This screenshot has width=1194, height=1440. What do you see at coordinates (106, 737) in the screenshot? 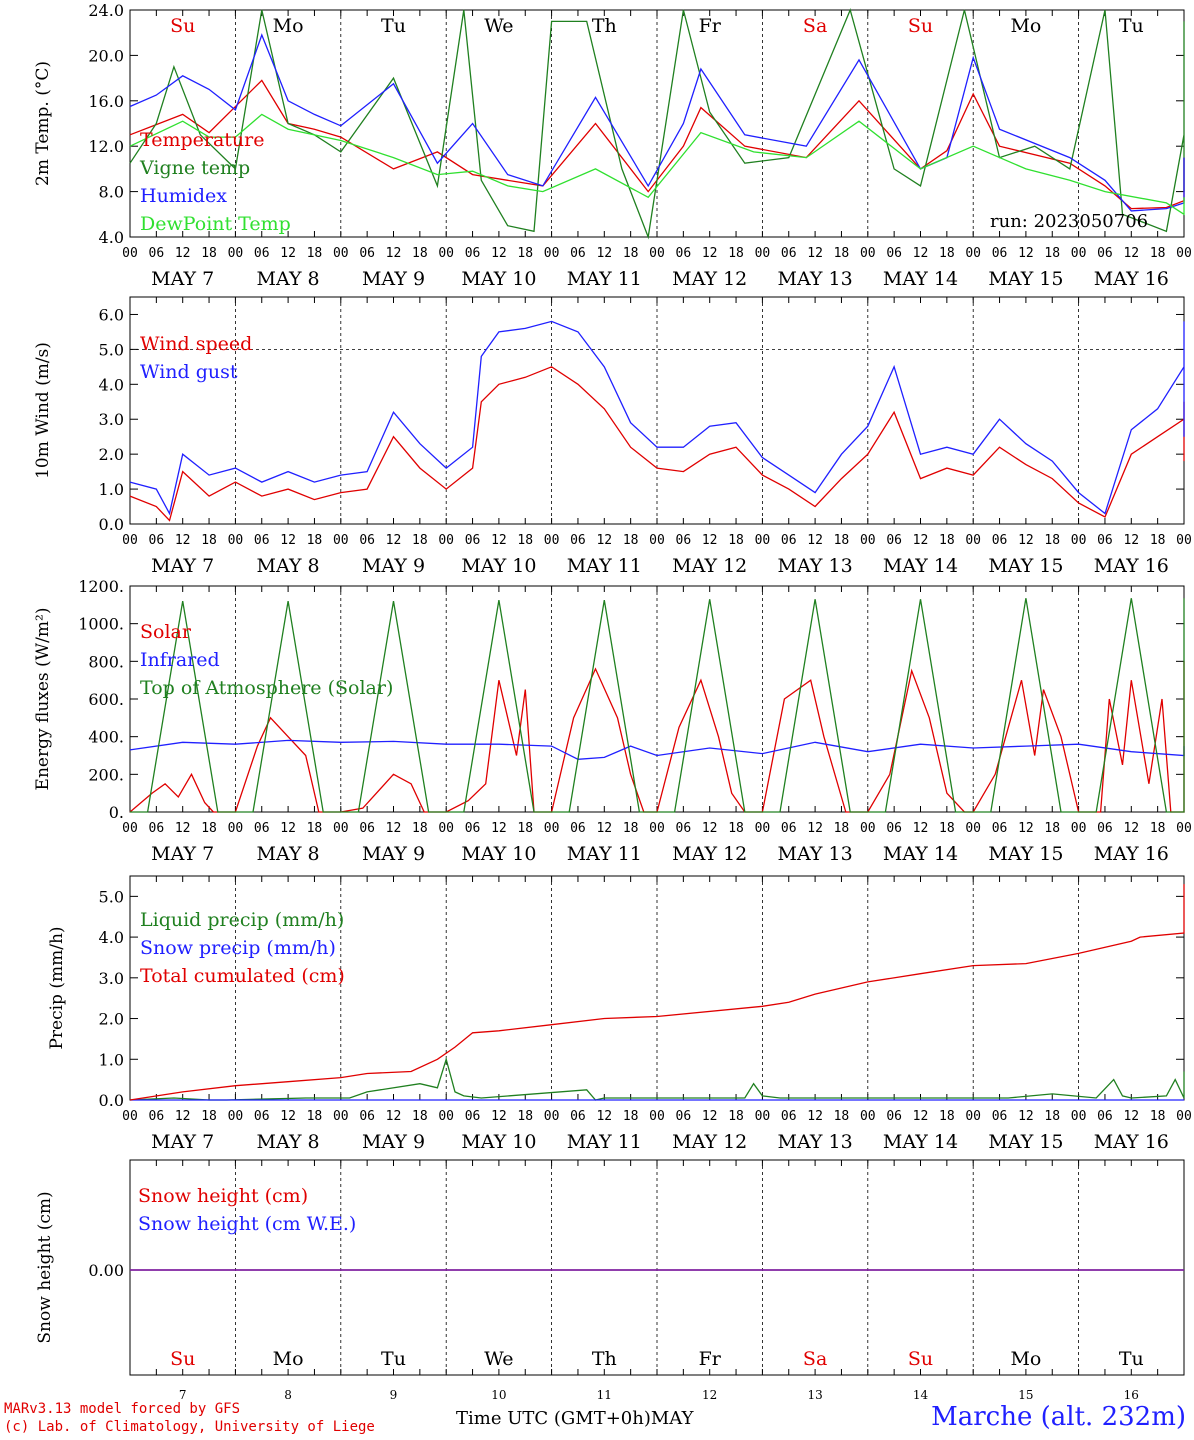
I see `y-tick-label: 400.` at bounding box center [106, 737].